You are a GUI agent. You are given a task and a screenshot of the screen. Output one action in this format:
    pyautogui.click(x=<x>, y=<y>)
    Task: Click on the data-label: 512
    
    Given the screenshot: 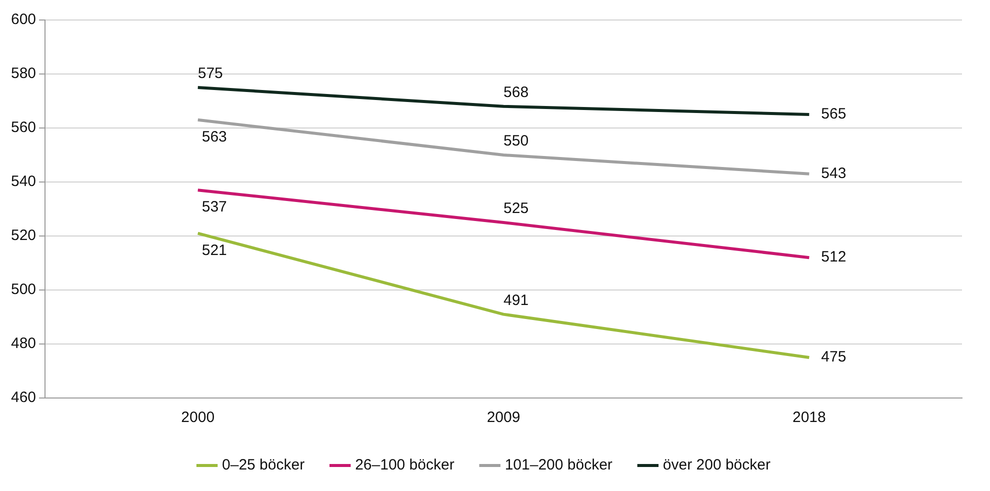 What is the action you would take?
    pyautogui.click(x=833, y=257)
    